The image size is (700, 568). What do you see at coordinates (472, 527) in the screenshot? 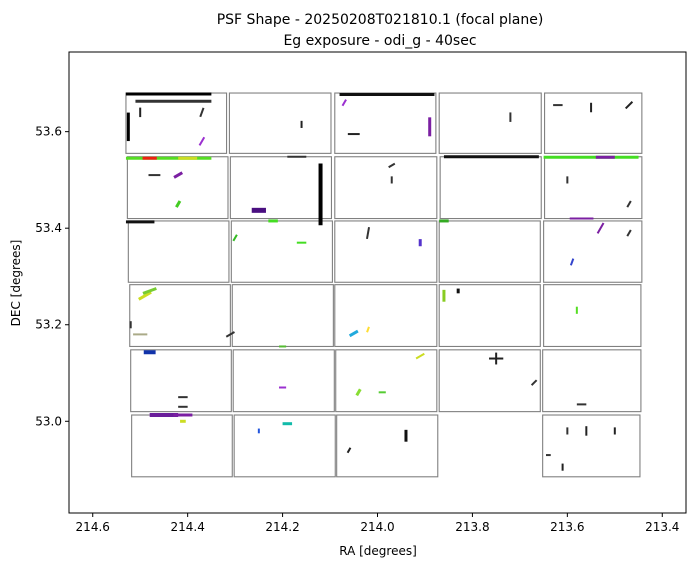
I see `x-tick-label: 213.8` at bounding box center [472, 527].